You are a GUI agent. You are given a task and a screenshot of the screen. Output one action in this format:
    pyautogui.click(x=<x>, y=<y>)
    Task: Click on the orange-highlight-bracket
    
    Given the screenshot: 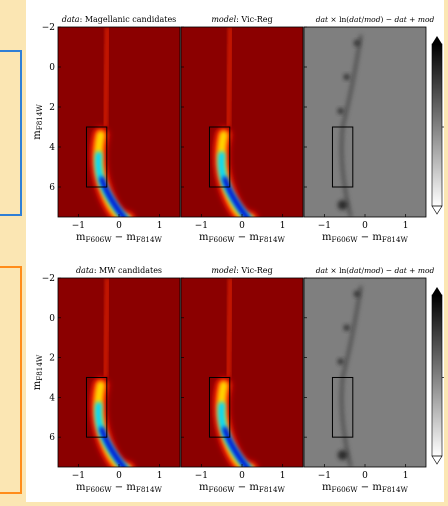 What is the action you would take?
    pyautogui.click(x=11, y=380)
    